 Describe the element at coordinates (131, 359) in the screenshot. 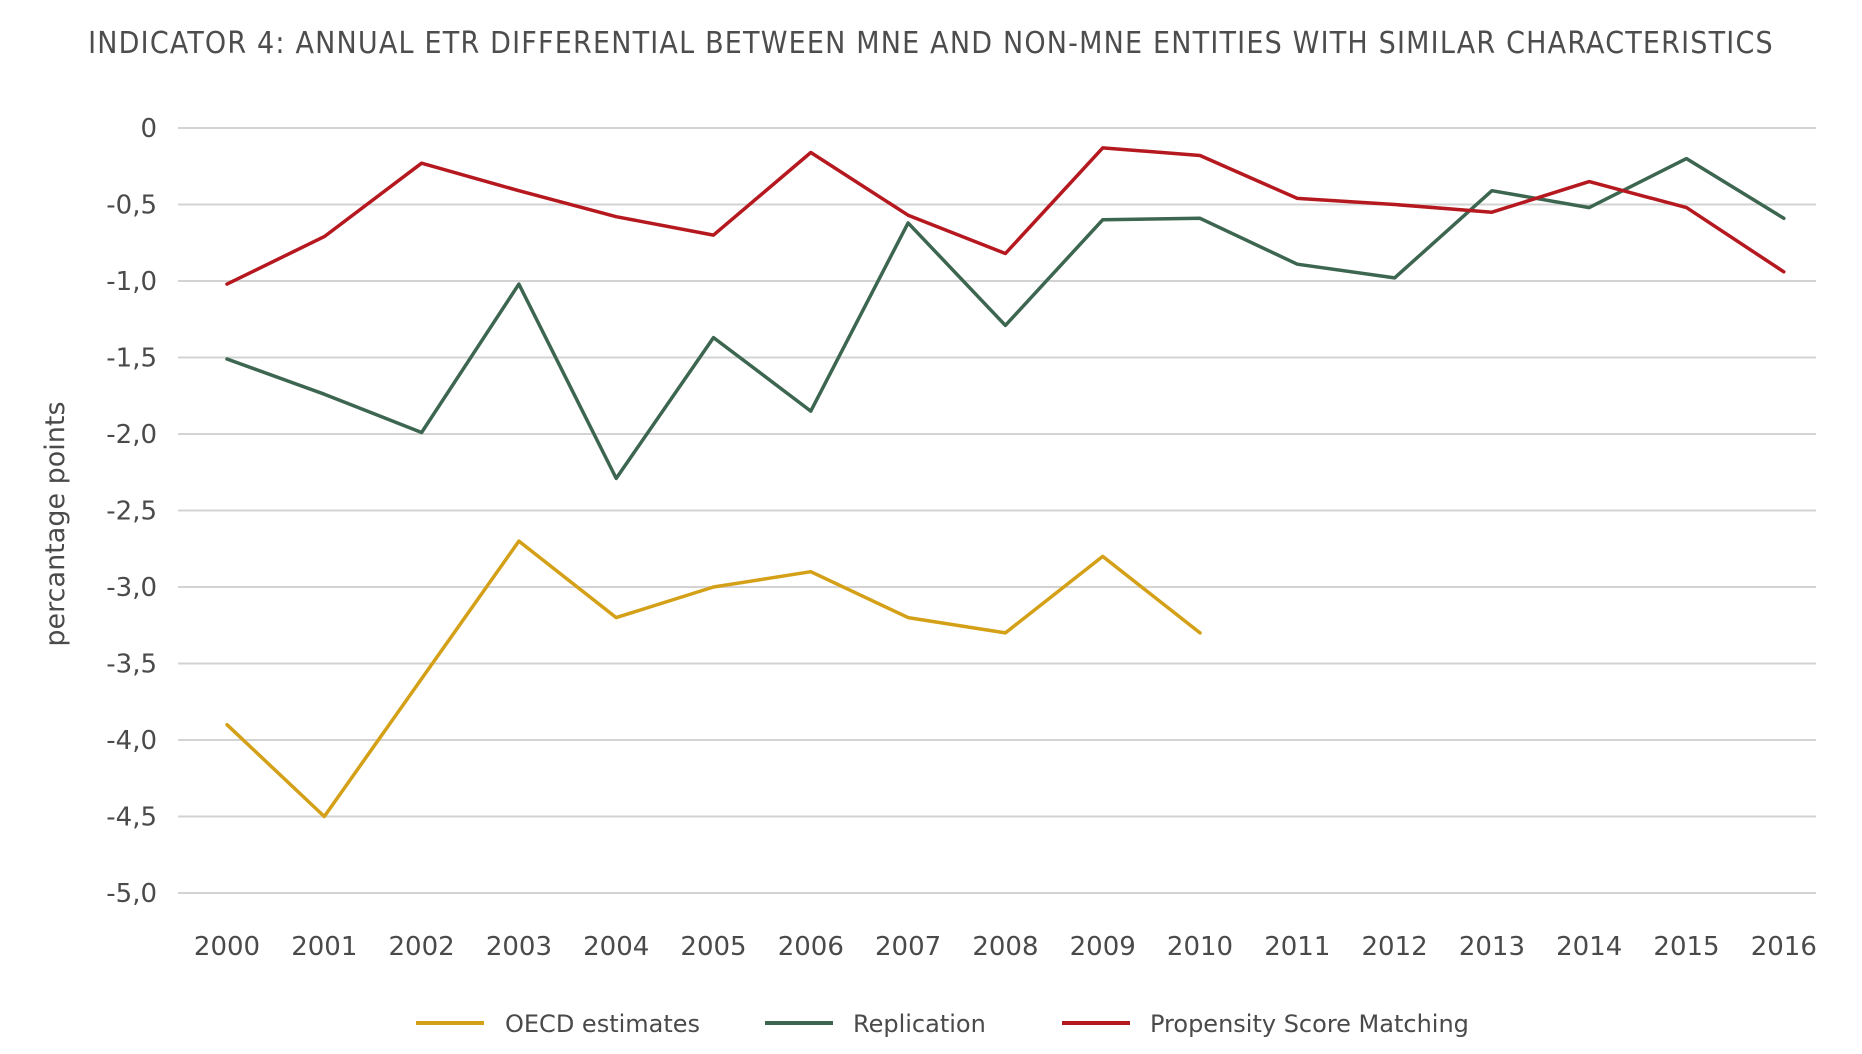

I see `y-tick-label: -1,5` at that location.